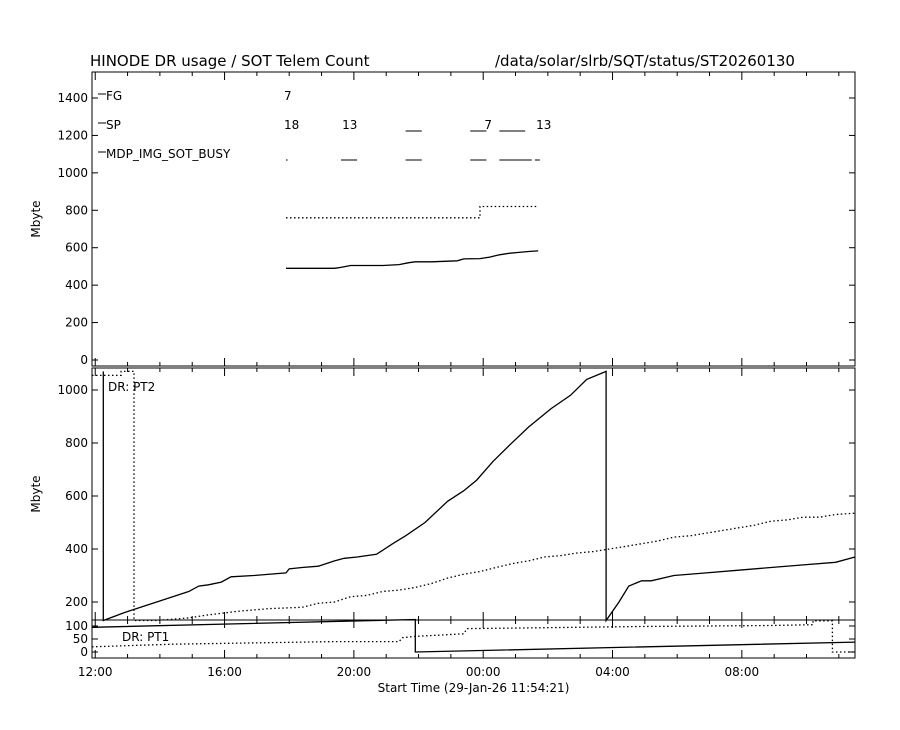  Describe the element at coordinates (224, 672) in the screenshot. I see `x-tick-label: 16:00` at that location.